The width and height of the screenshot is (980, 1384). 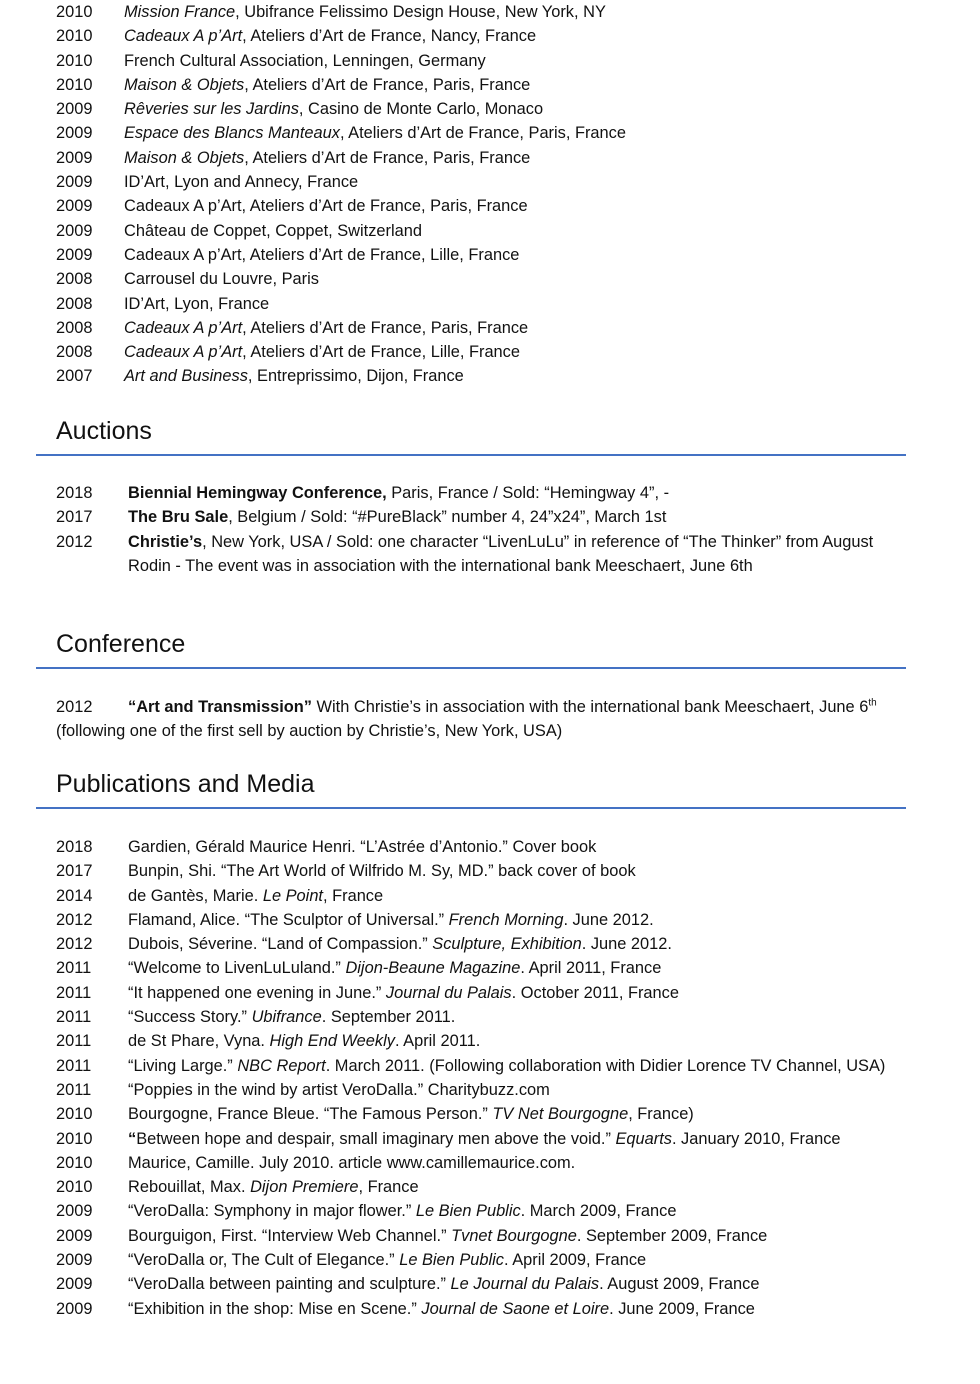 I want to click on italic-title: Espace des Blancs Manteaux, so click(x=232, y=133).